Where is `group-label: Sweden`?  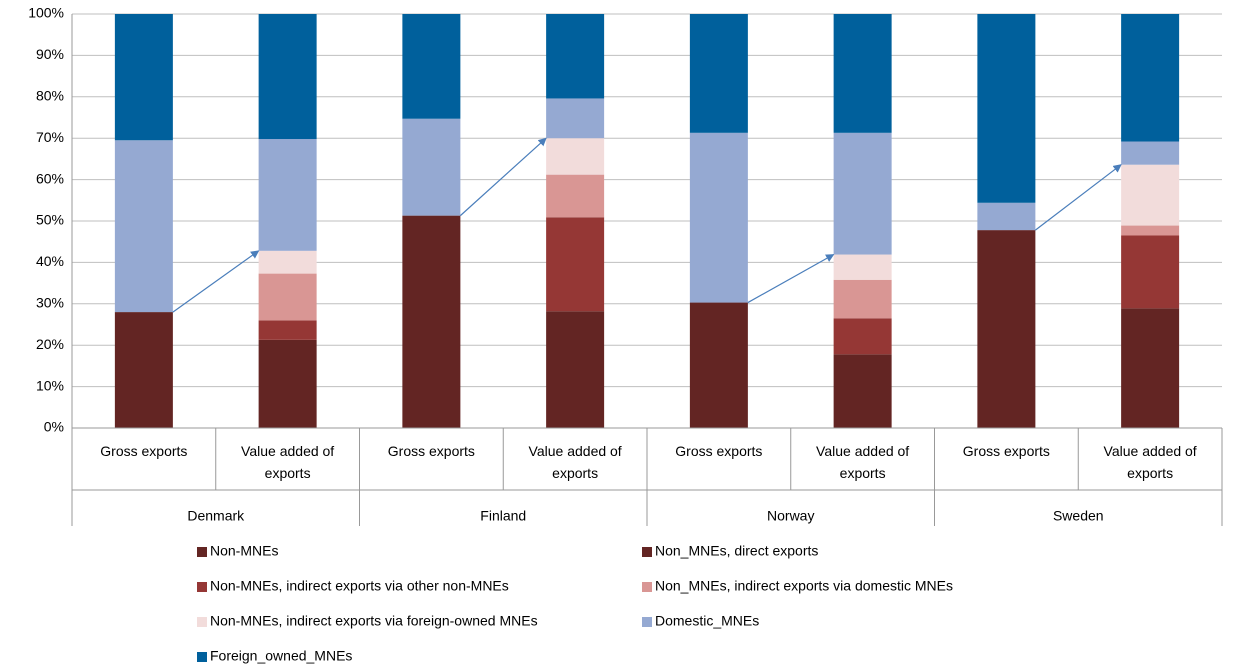
group-label: Sweden is located at coordinates (1078, 516).